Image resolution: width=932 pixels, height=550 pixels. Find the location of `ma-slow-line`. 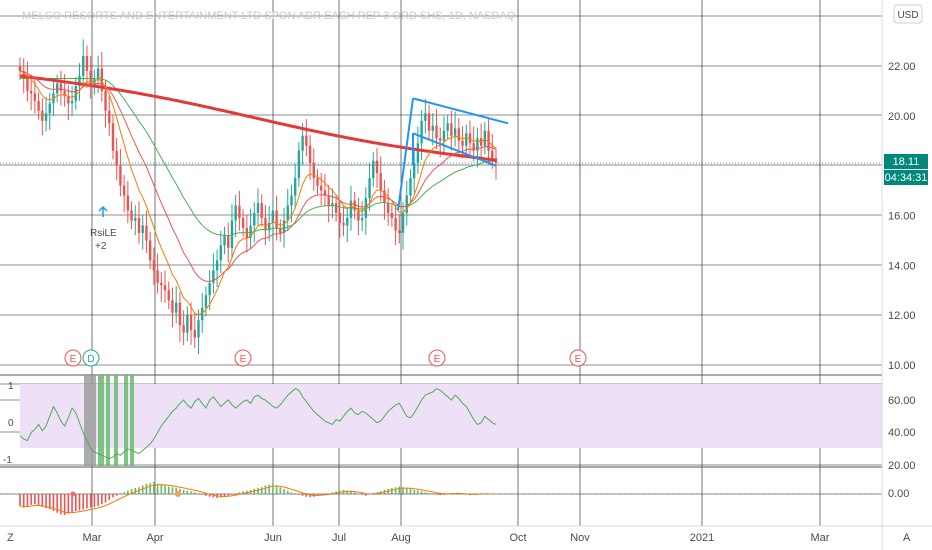

ma-slow-line is located at coordinates (258, 157).